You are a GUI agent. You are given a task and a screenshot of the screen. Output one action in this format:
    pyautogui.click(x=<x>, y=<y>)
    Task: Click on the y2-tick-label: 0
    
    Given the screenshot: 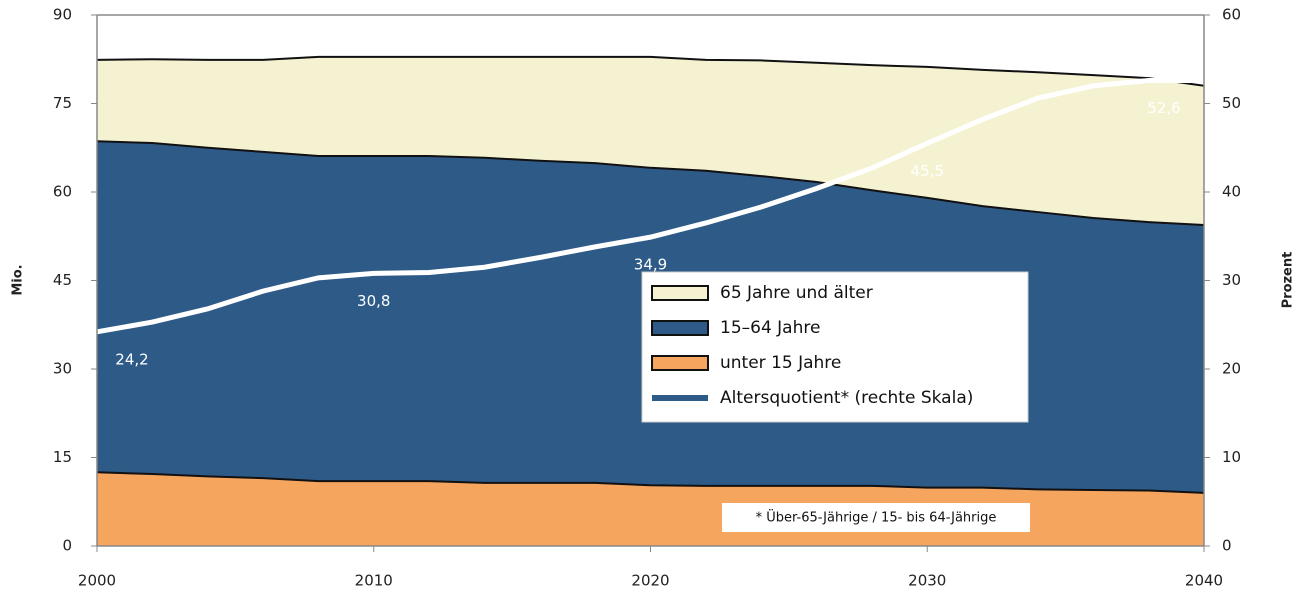 What is the action you would take?
    pyautogui.click(x=1227, y=546)
    